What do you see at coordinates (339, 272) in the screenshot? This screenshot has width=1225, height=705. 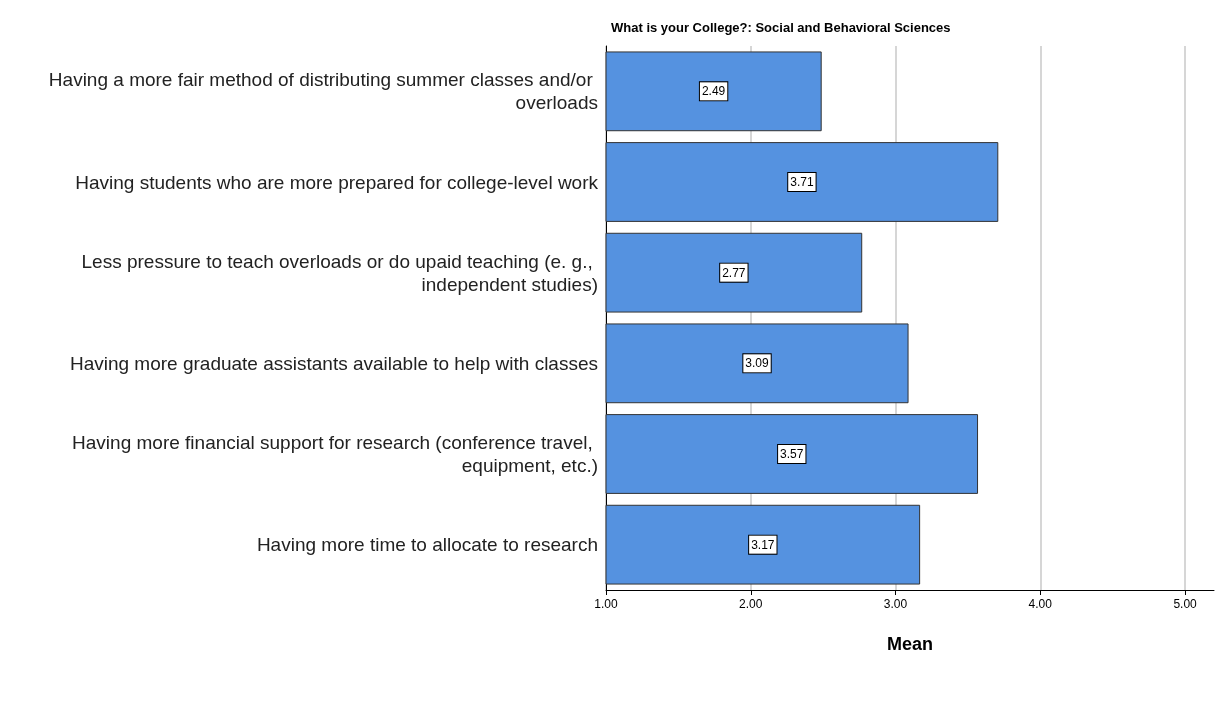 I see `y-tick-label: Less pressure to teach overloads or do upaid teaching (e. g., independent studies)` at bounding box center [339, 272].